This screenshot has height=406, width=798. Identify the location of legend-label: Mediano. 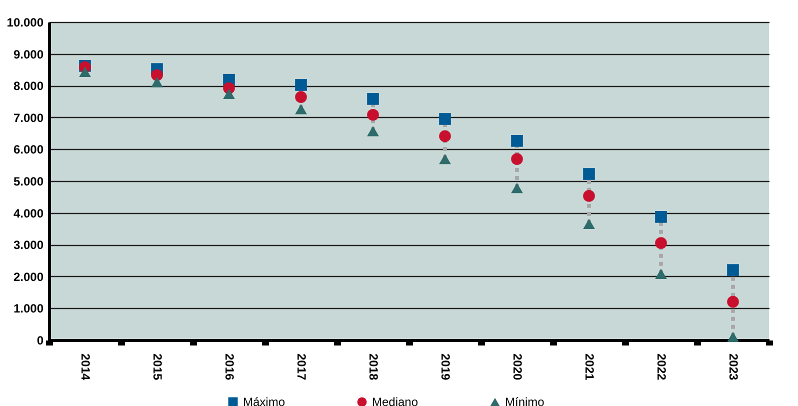
(395, 400).